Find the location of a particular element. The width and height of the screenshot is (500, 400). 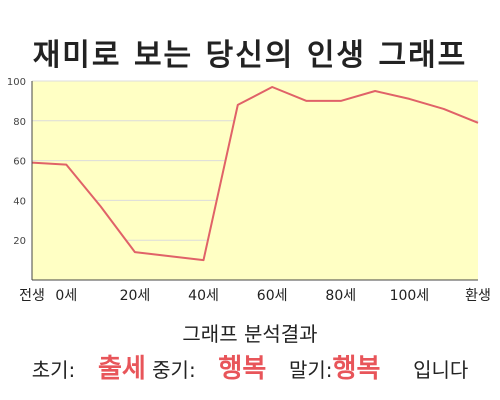

y-tick-label: 80 is located at coordinates (19, 122).